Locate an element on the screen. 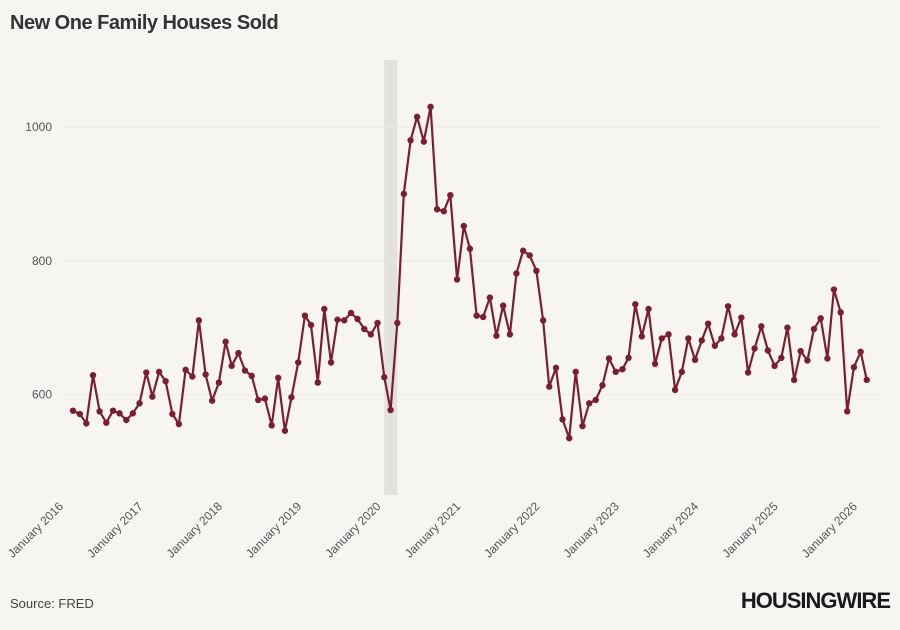 This screenshot has height=630, width=900. housingwire-logo: HOUSINGWIRE is located at coordinates (815, 600).